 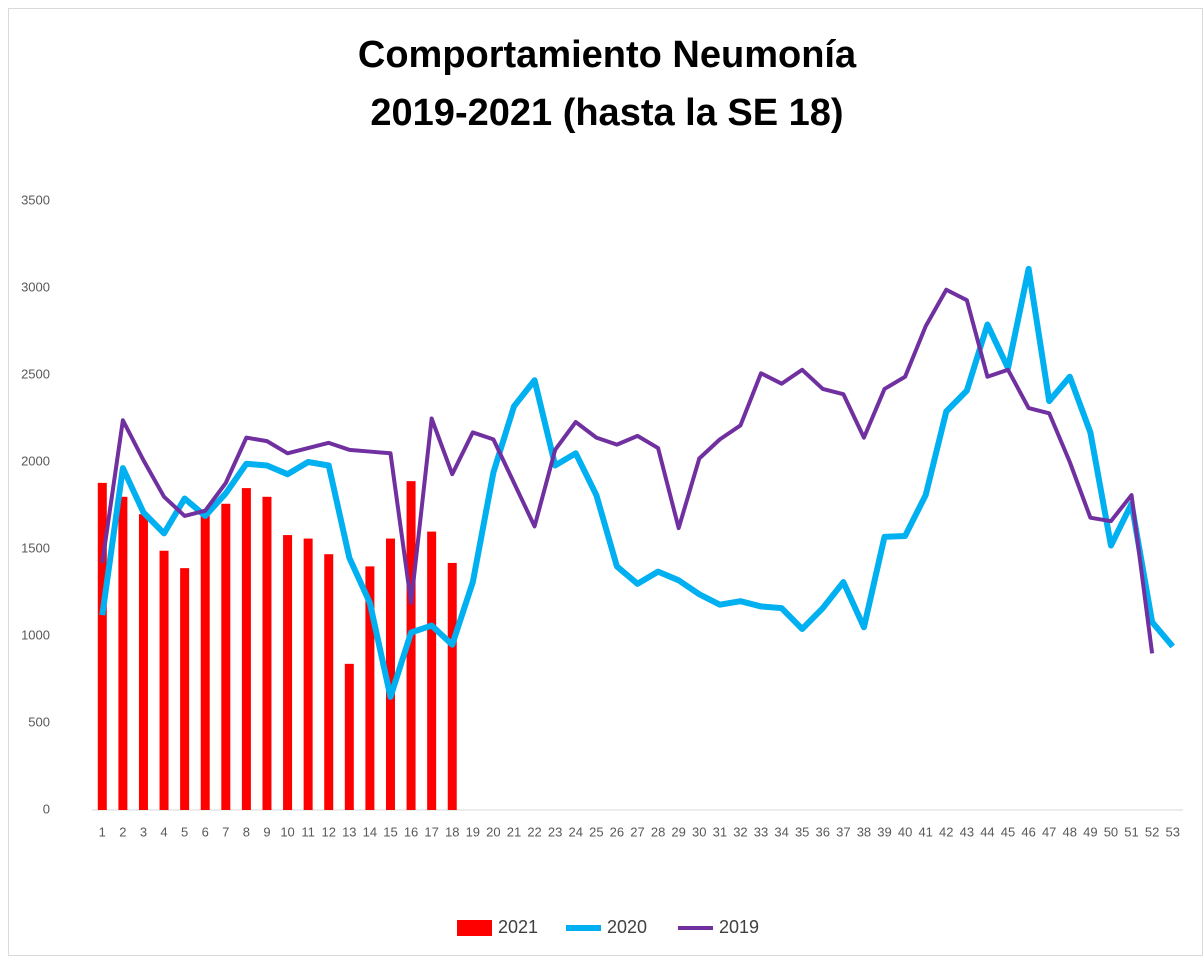 I want to click on x-tick-label: 5, so click(x=184, y=831).